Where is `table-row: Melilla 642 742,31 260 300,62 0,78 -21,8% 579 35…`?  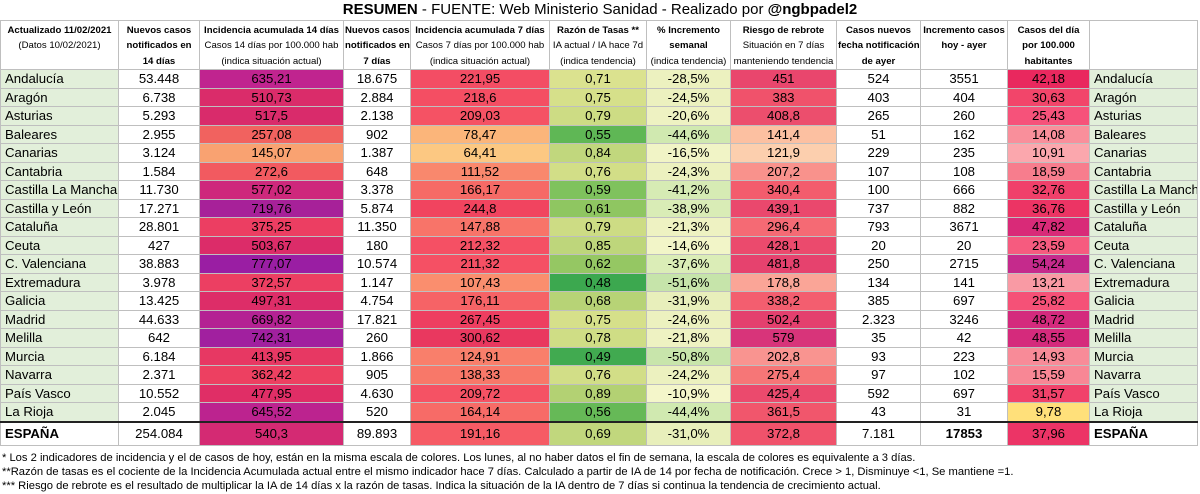 table-row: Melilla 642 742,31 260 300,62 0,78 -21,8% 579 35… is located at coordinates (599, 338).